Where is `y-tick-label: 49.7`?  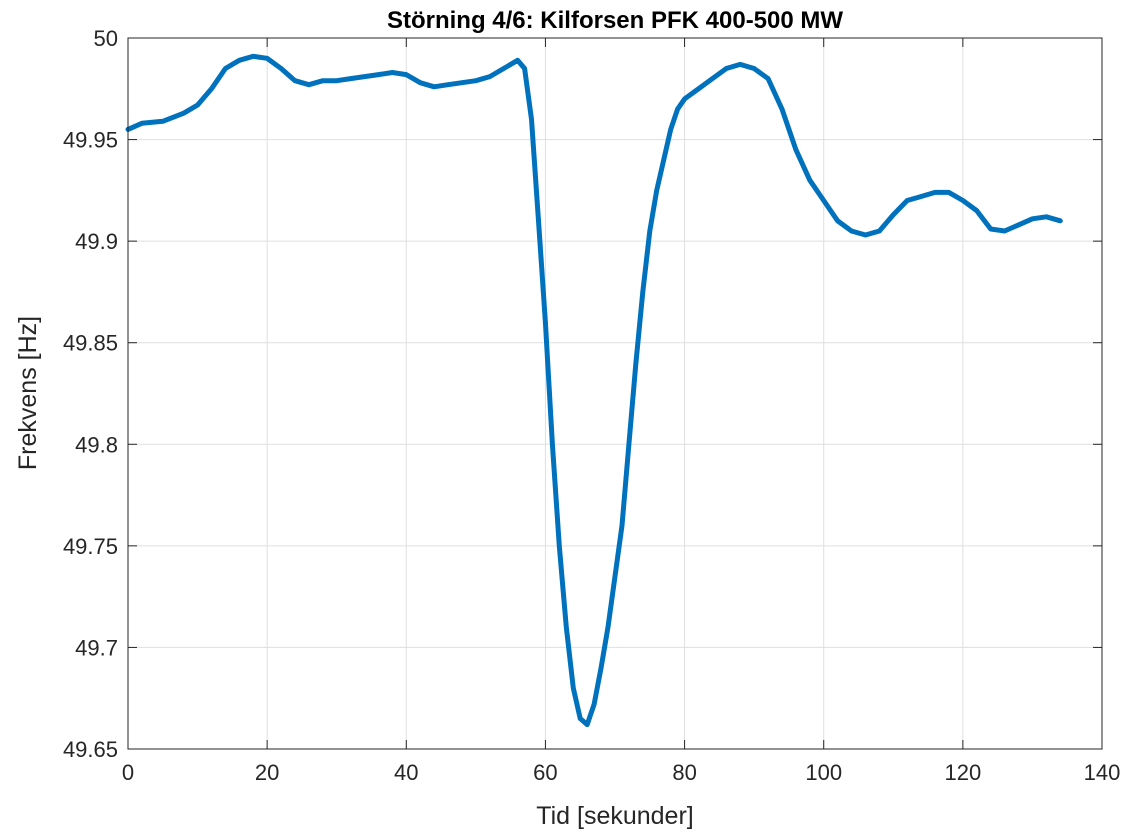
y-tick-label: 49.7 is located at coordinates (96, 647).